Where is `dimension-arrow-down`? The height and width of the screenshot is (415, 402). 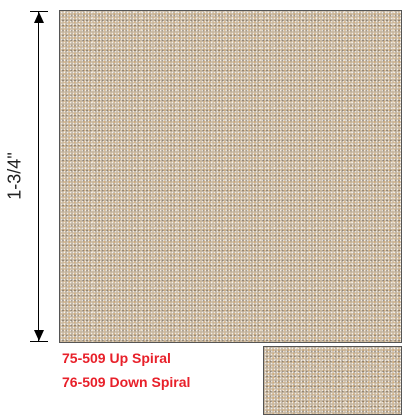
dimension-arrow-down is located at coordinates (39, 335).